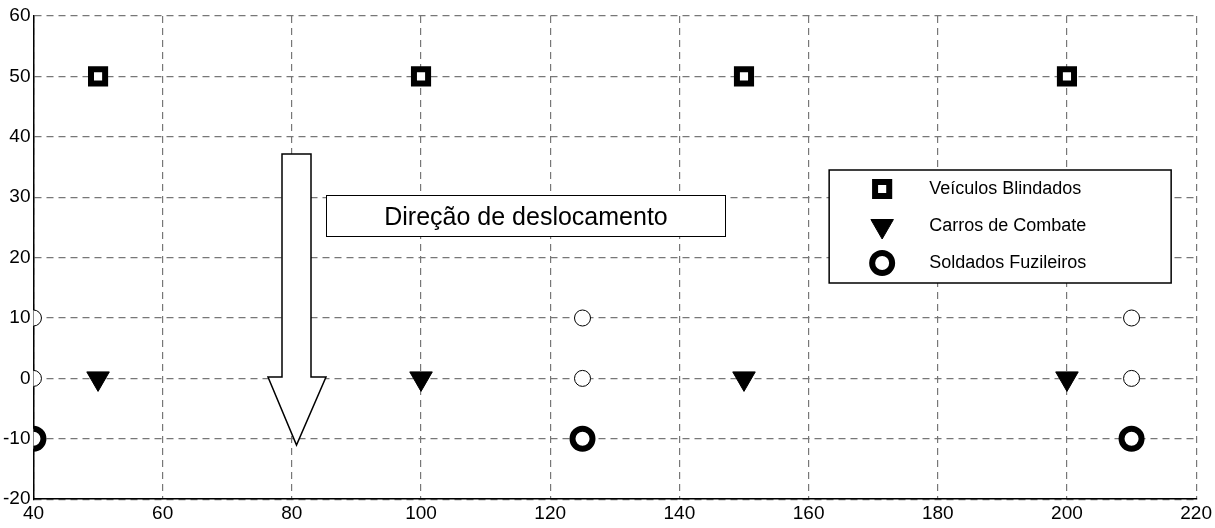 The image size is (1215, 528). Describe the element at coordinates (20, 15) in the screenshot. I see `y-tick-label: 60` at that location.